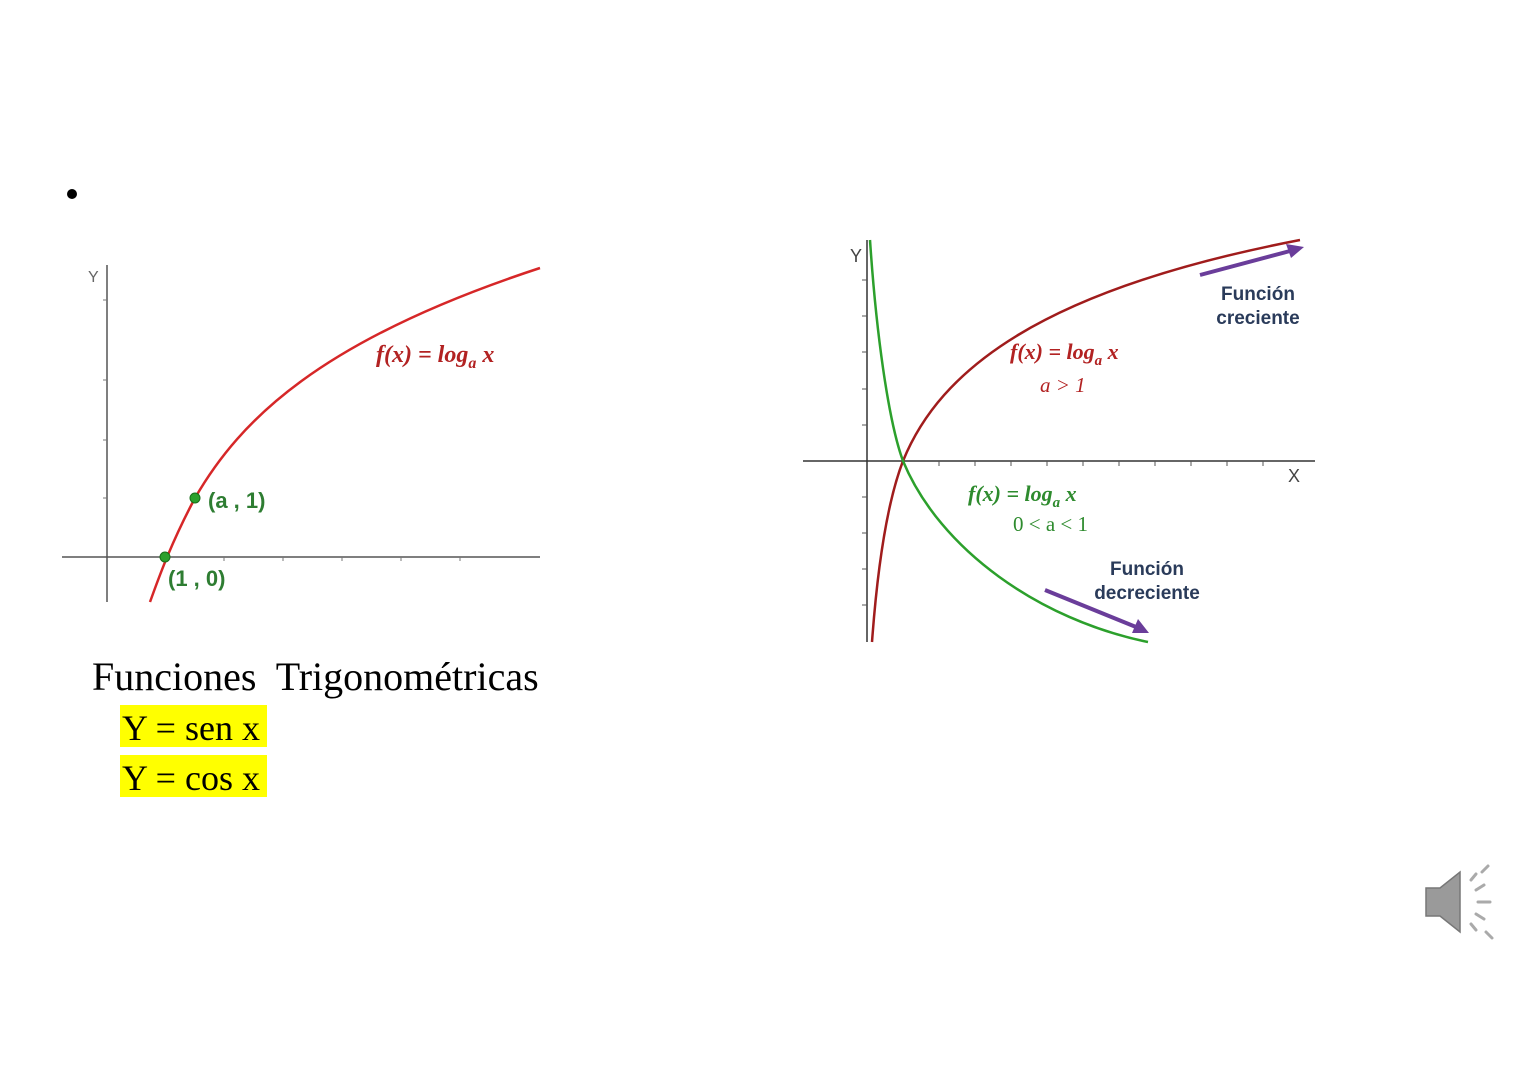 Image resolution: width=1527 pixels, height=1080 pixels. I want to click on axis-label: X, so click(1294, 476).